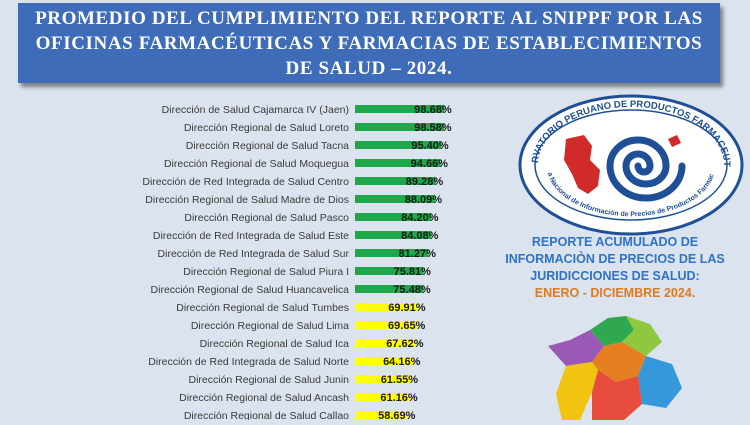 The width and height of the screenshot is (750, 425). I want to click on value-label: 64.16%, so click(402, 362).